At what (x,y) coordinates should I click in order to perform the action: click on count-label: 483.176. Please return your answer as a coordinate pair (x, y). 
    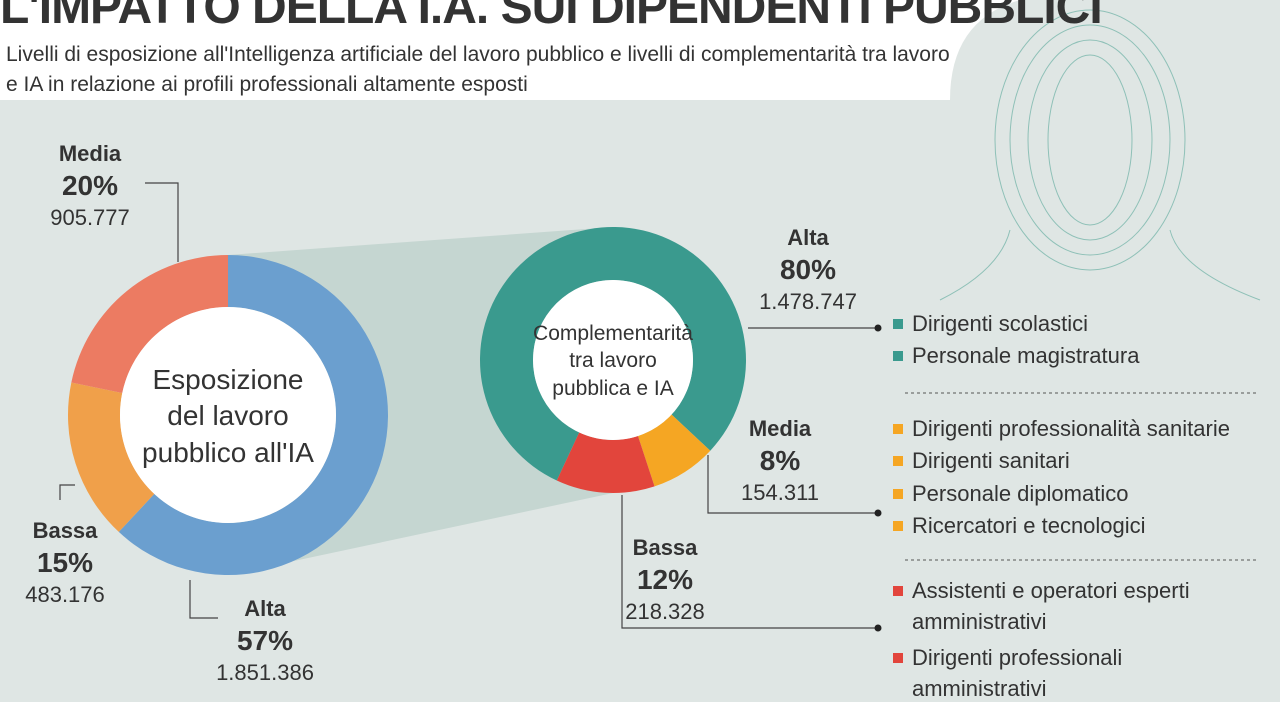
    Looking at the image, I should click on (65, 594).